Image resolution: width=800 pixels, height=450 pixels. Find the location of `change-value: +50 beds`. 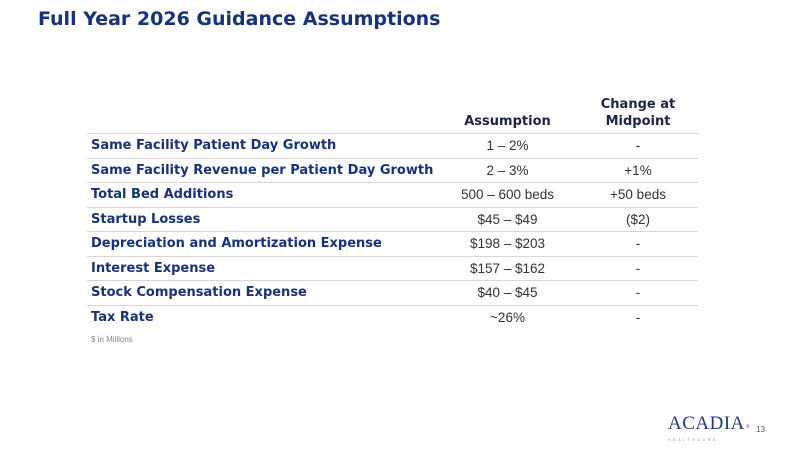

change-value: +50 beds is located at coordinates (638, 195).